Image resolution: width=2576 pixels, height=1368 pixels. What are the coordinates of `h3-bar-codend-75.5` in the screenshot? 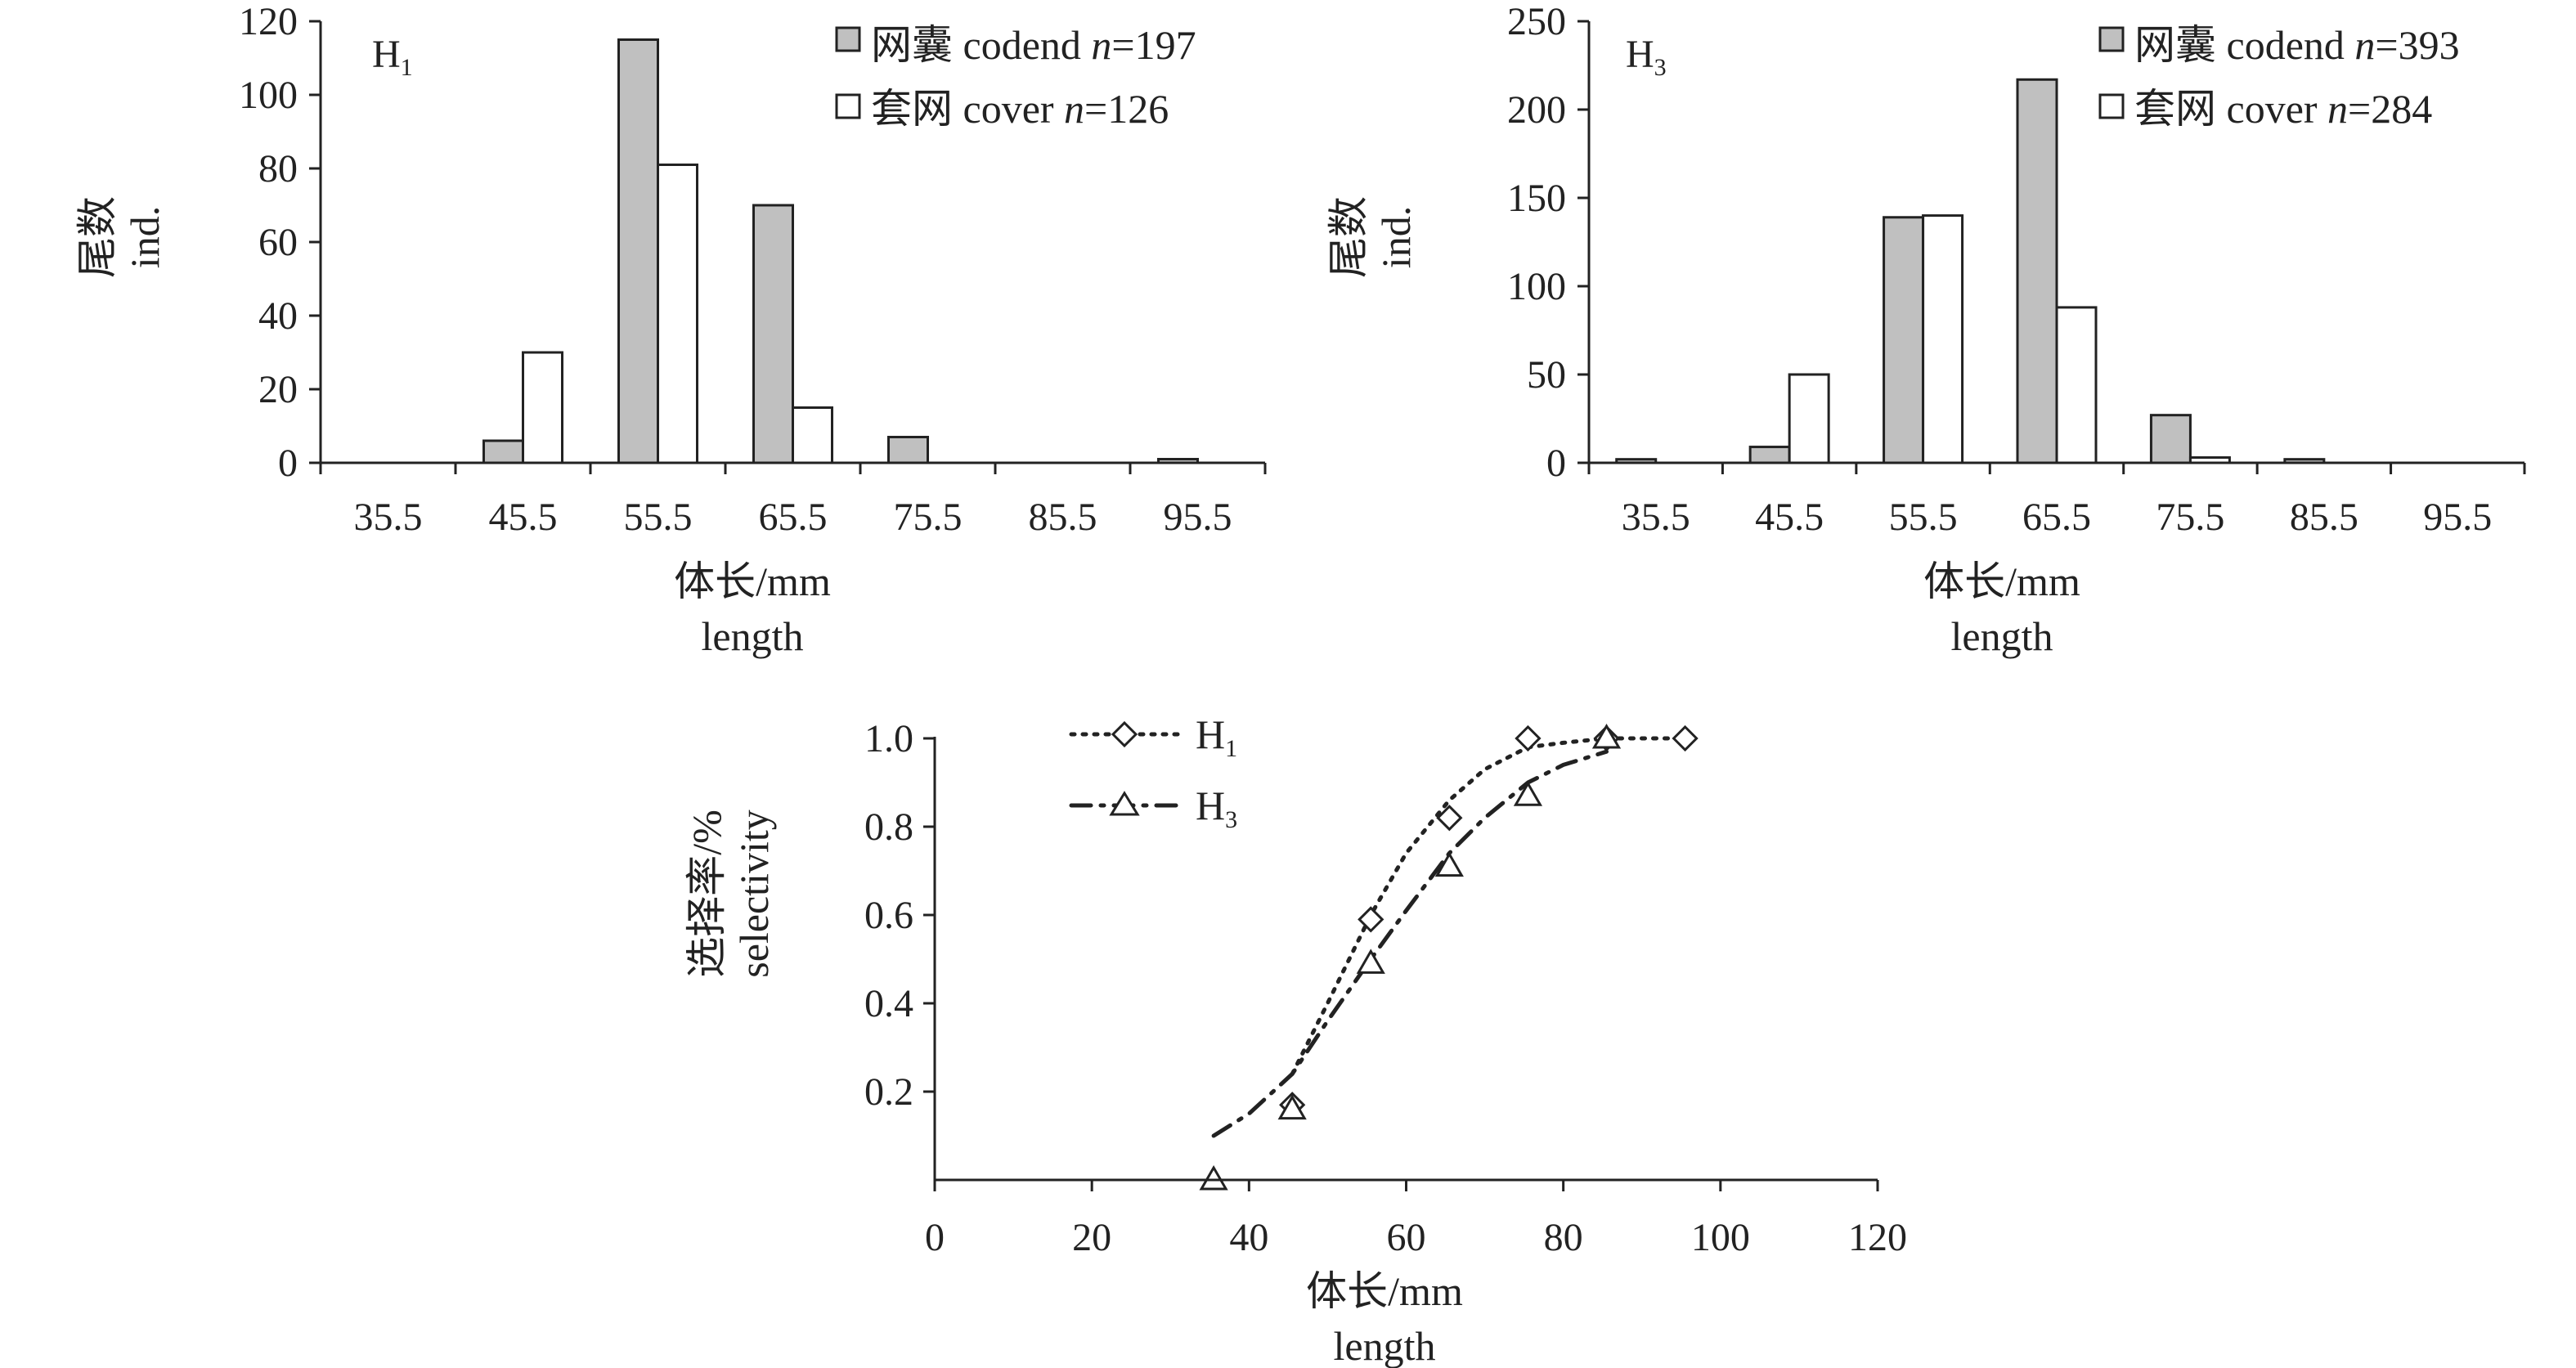 It's located at (2170, 439).